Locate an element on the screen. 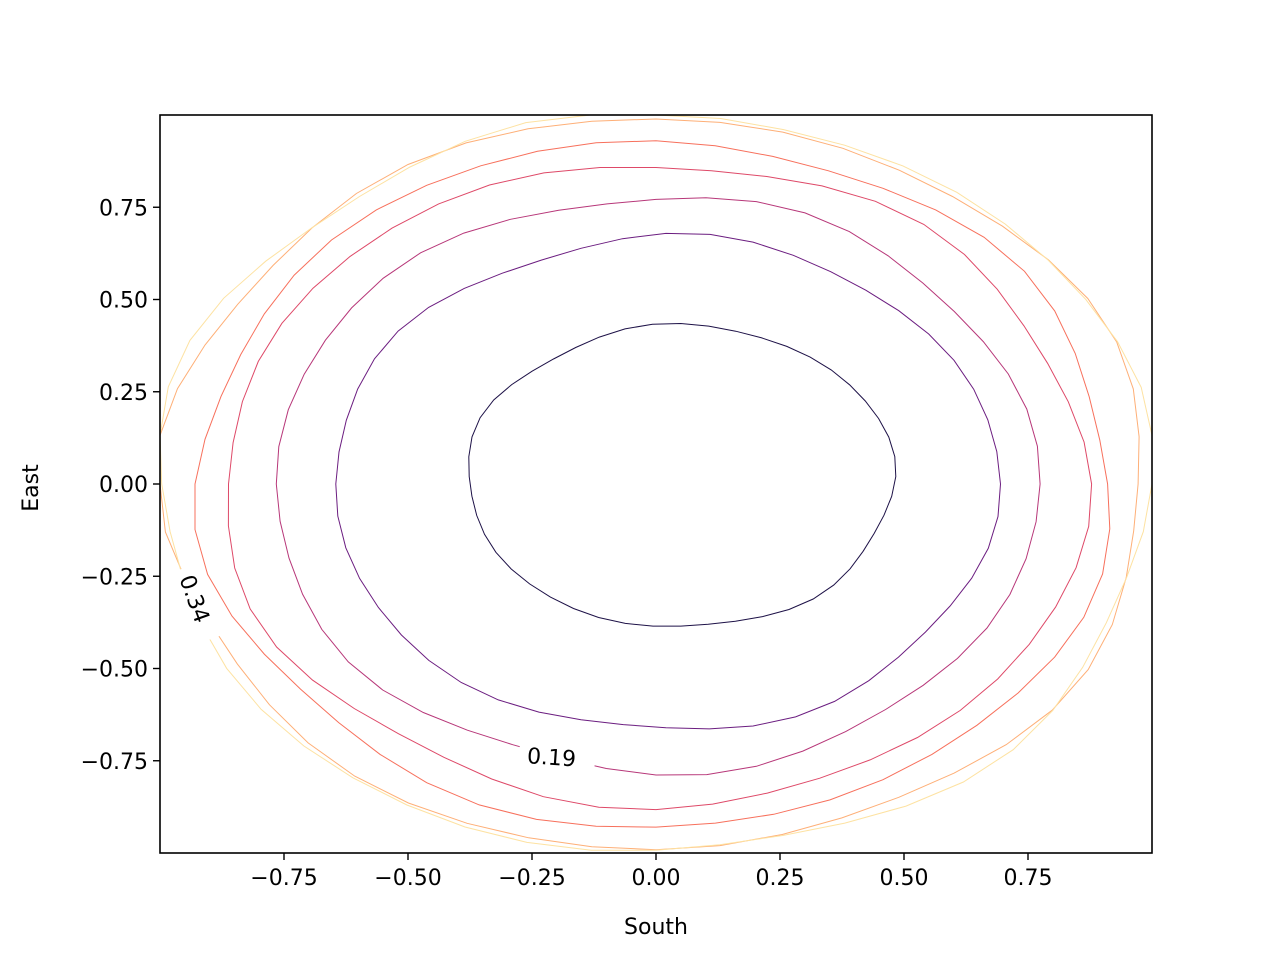 The width and height of the screenshot is (1280, 960). y-tick-label: 0.25 is located at coordinates (123, 393).